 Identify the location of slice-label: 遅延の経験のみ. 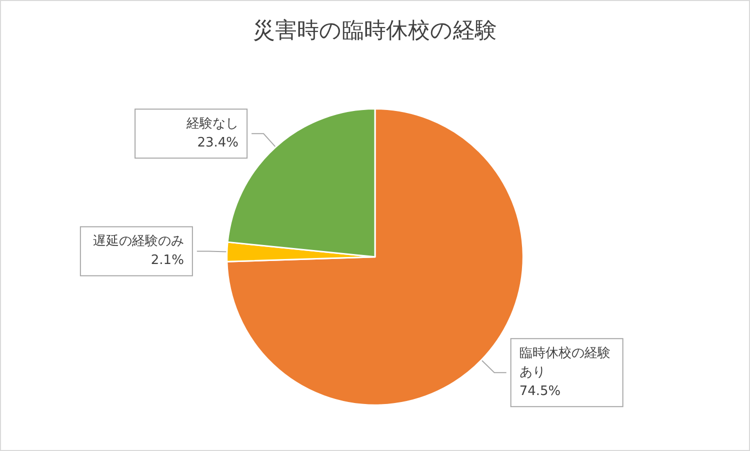
(138, 242).